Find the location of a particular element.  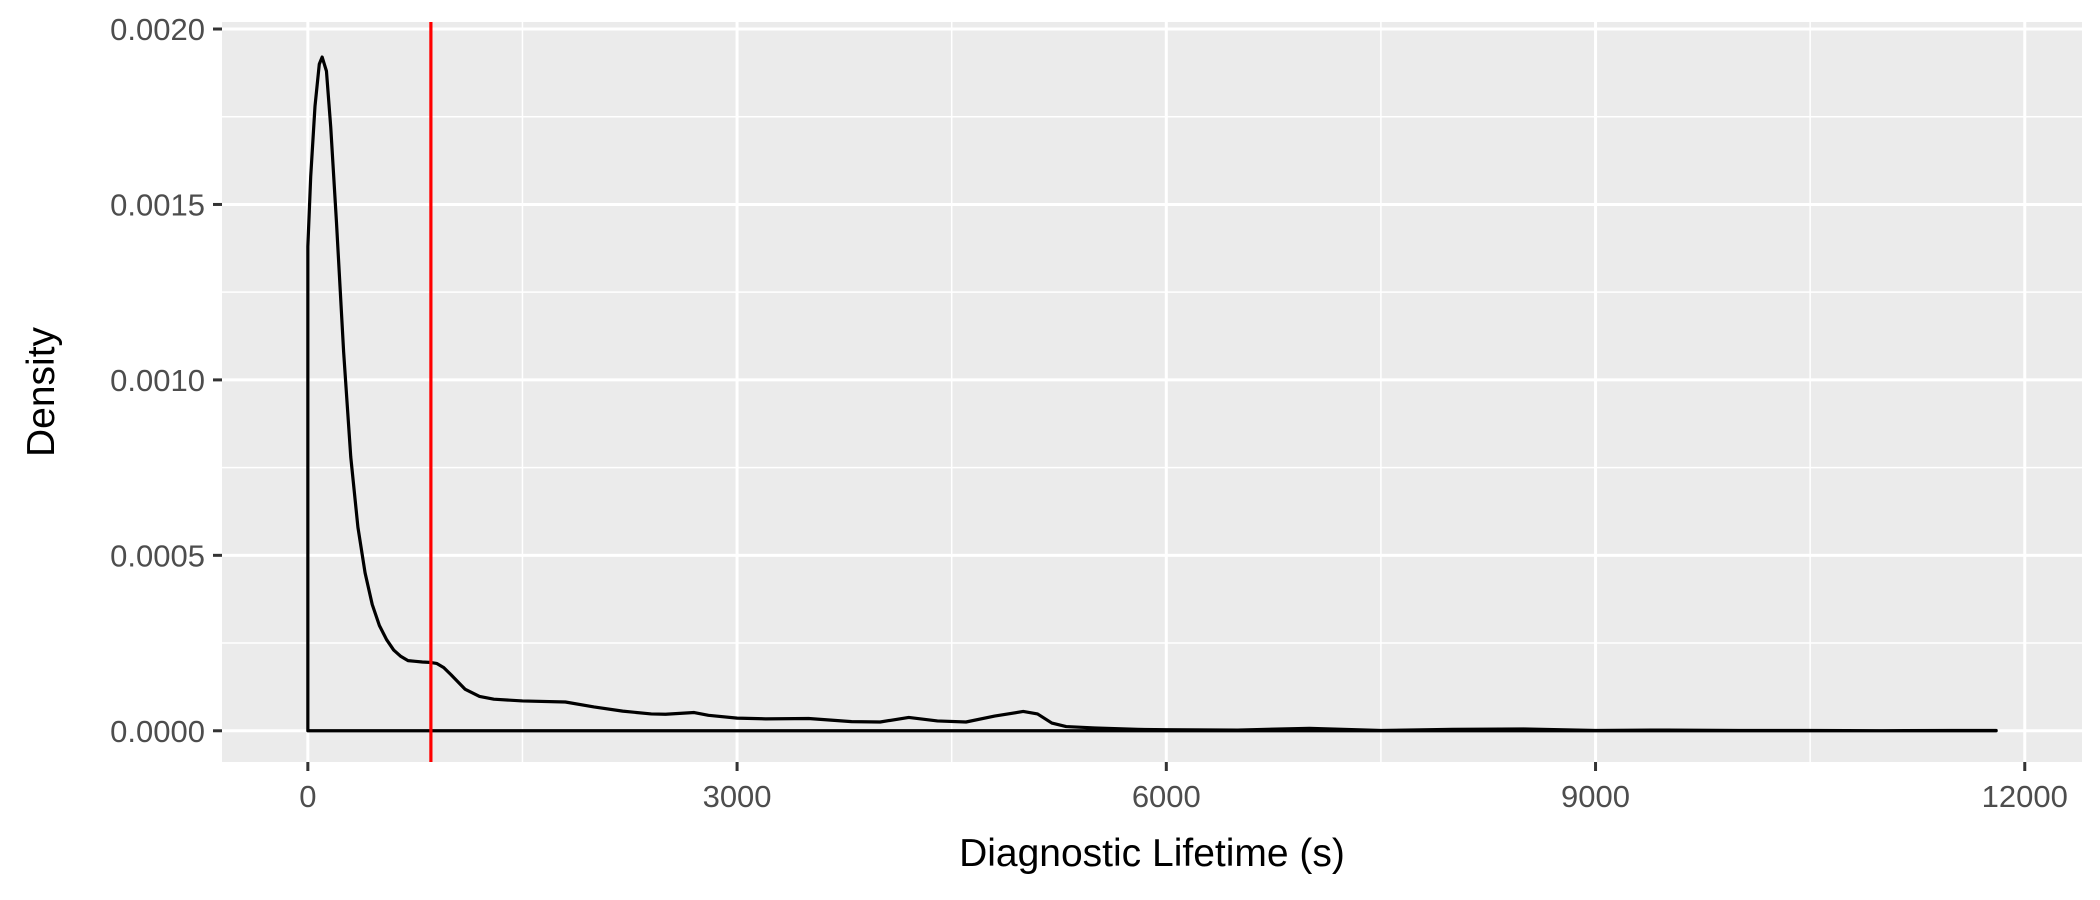

x-axis-title: Diagnostic Lifetime (s) is located at coordinates (1152, 853).